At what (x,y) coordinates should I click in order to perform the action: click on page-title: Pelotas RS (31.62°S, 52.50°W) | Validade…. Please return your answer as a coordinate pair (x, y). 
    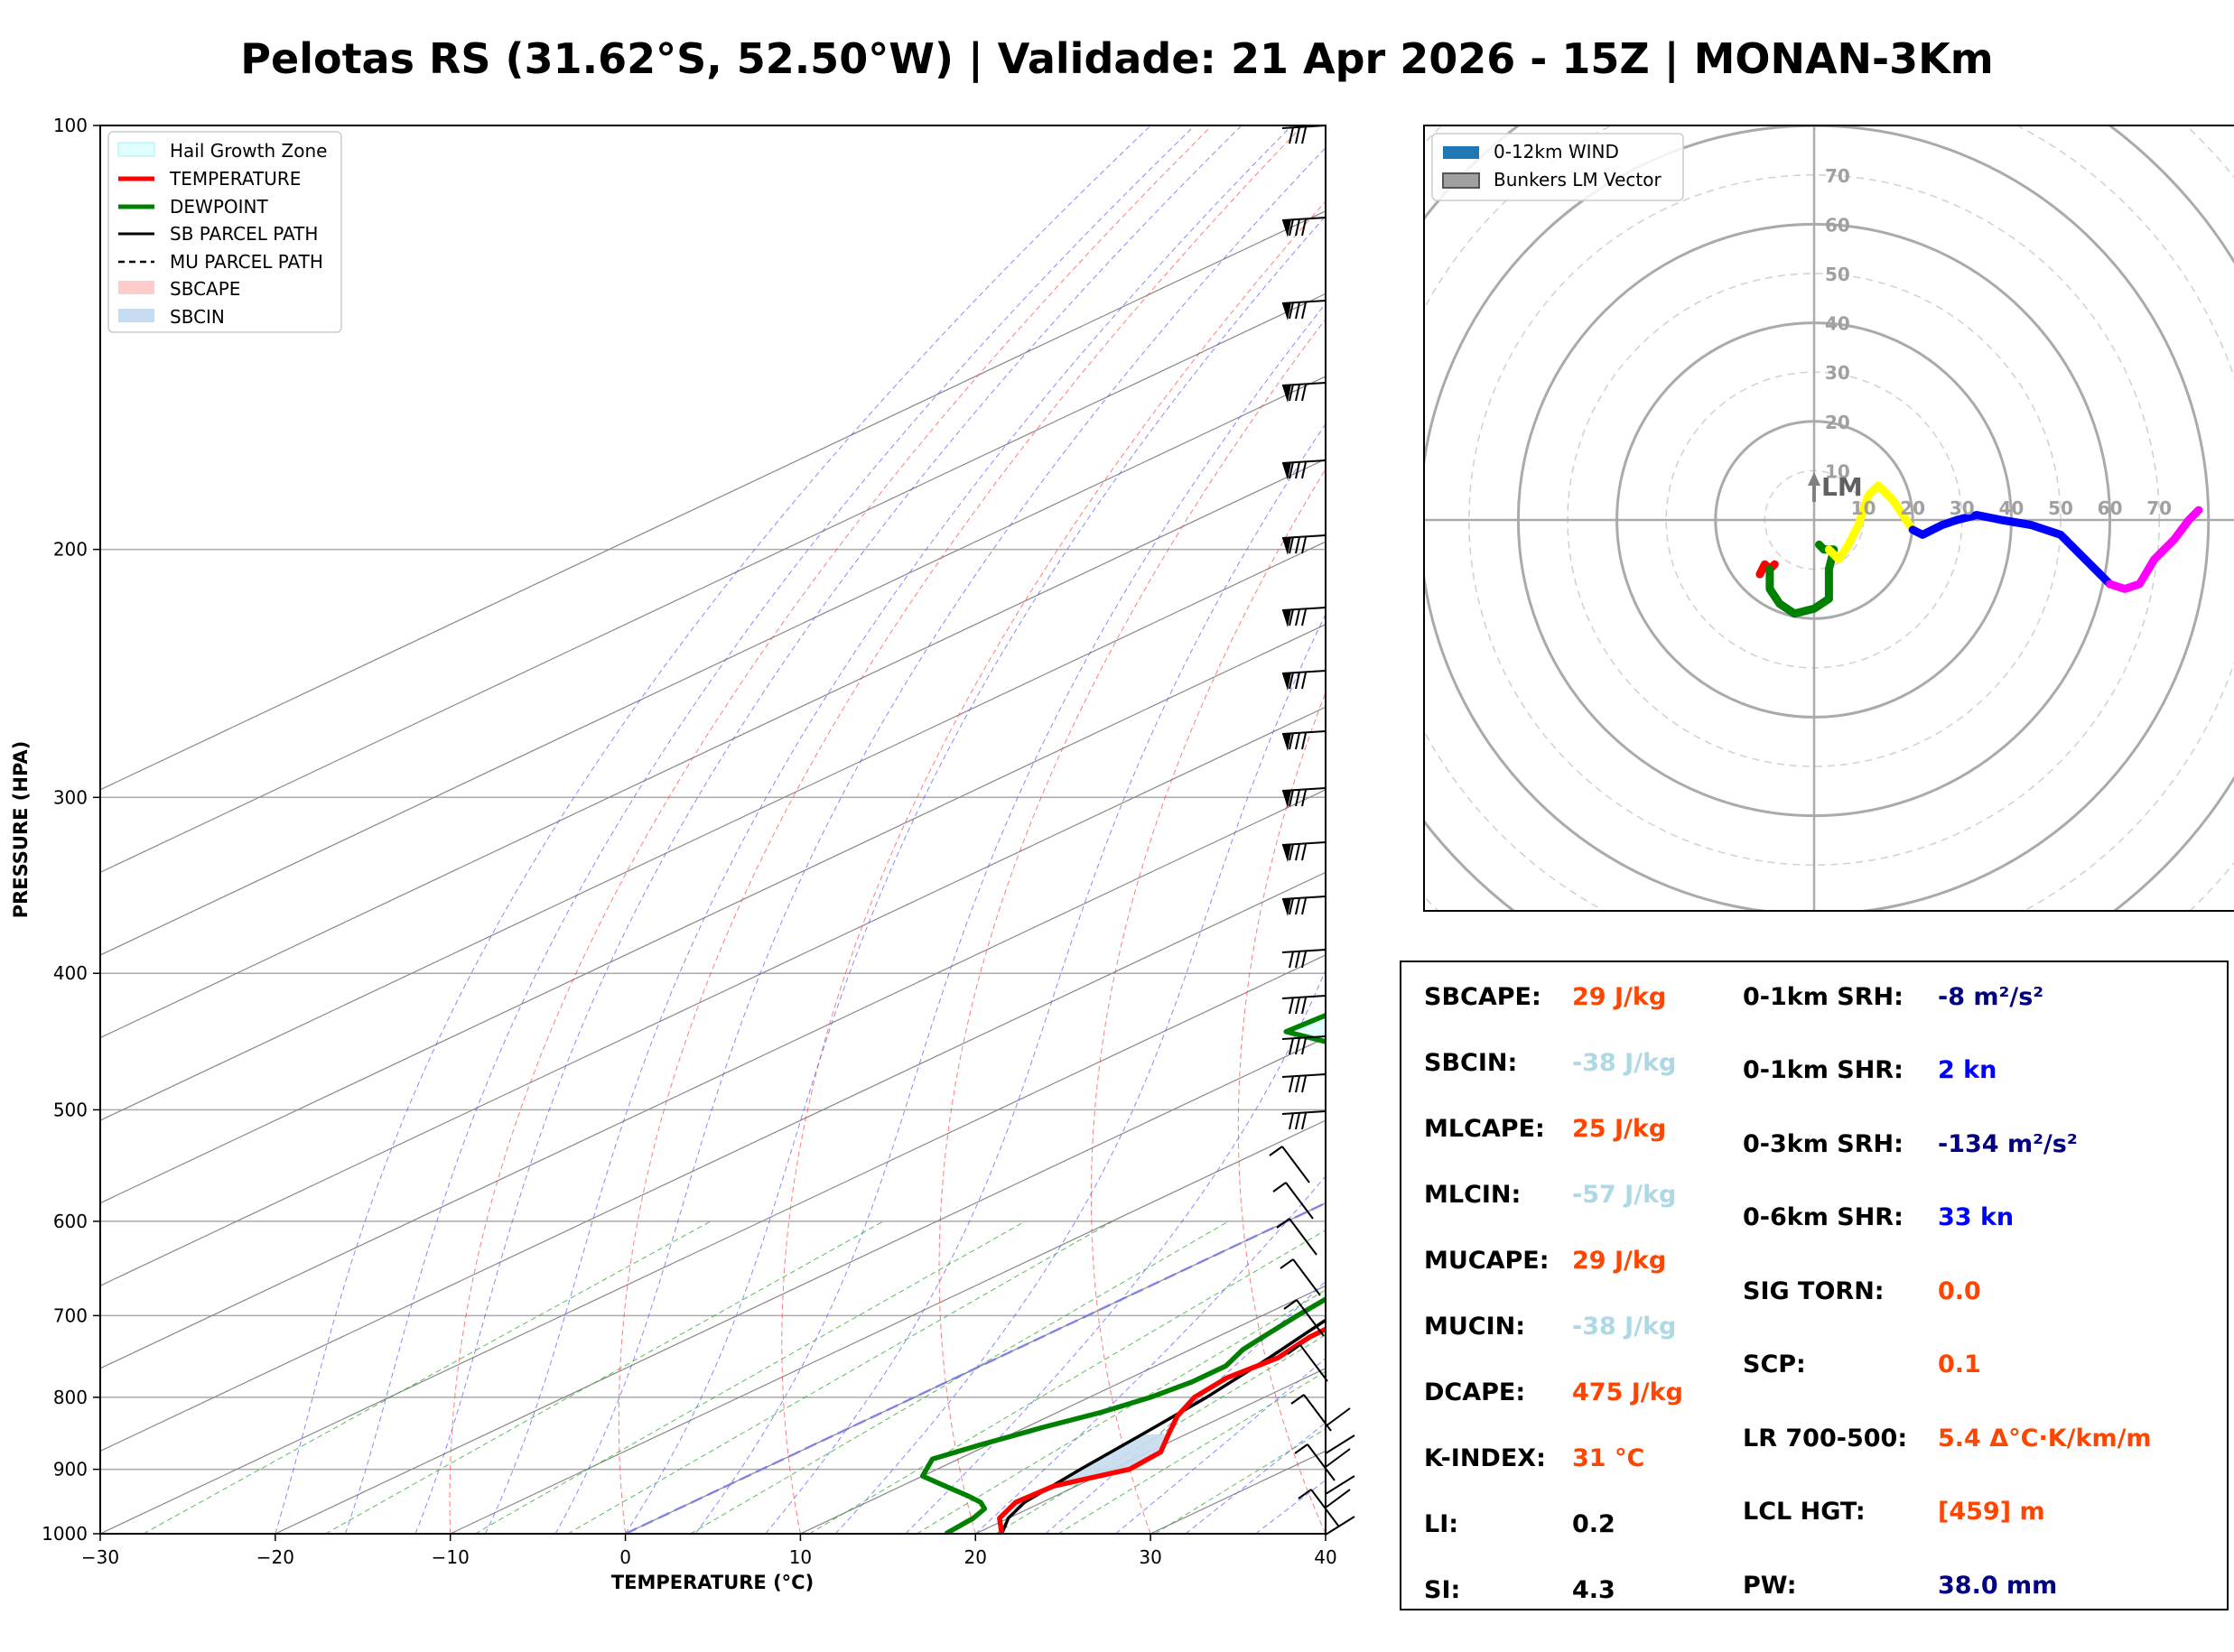
    Looking at the image, I should click on (1117, 58).